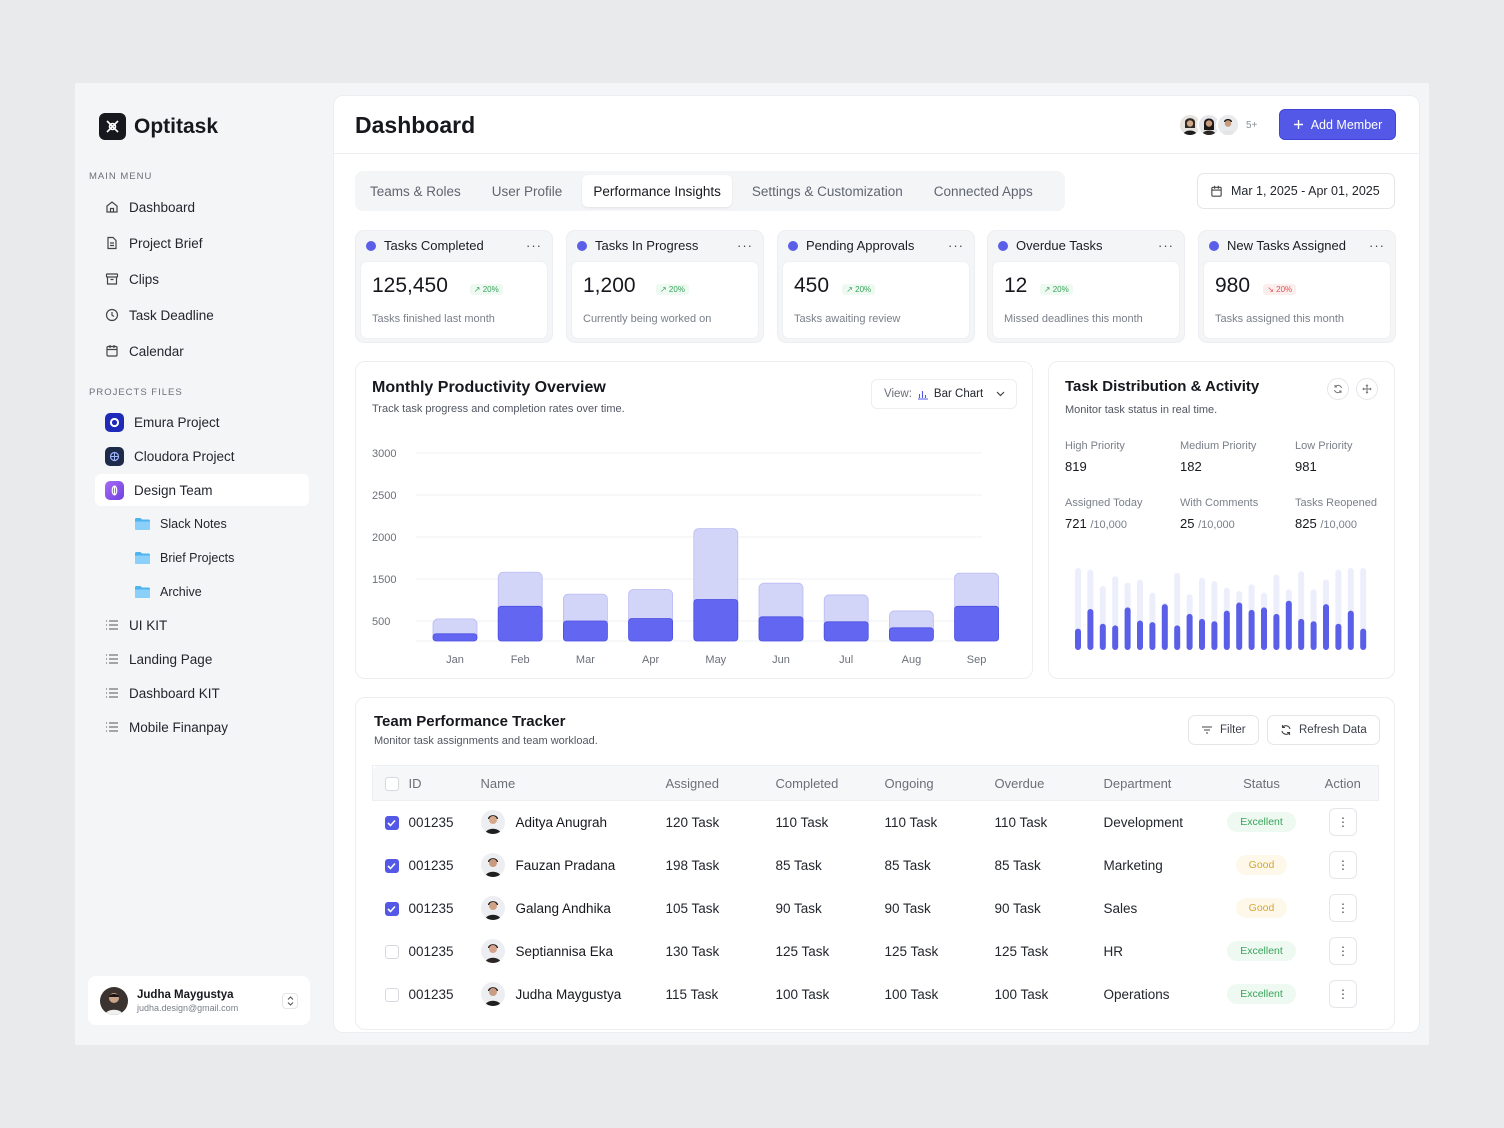 The width and height of the screenshot is (1504, 1128). Describe the element at coordinates (898, 394) in the screenshot. I see `view-label: View:` at that location.